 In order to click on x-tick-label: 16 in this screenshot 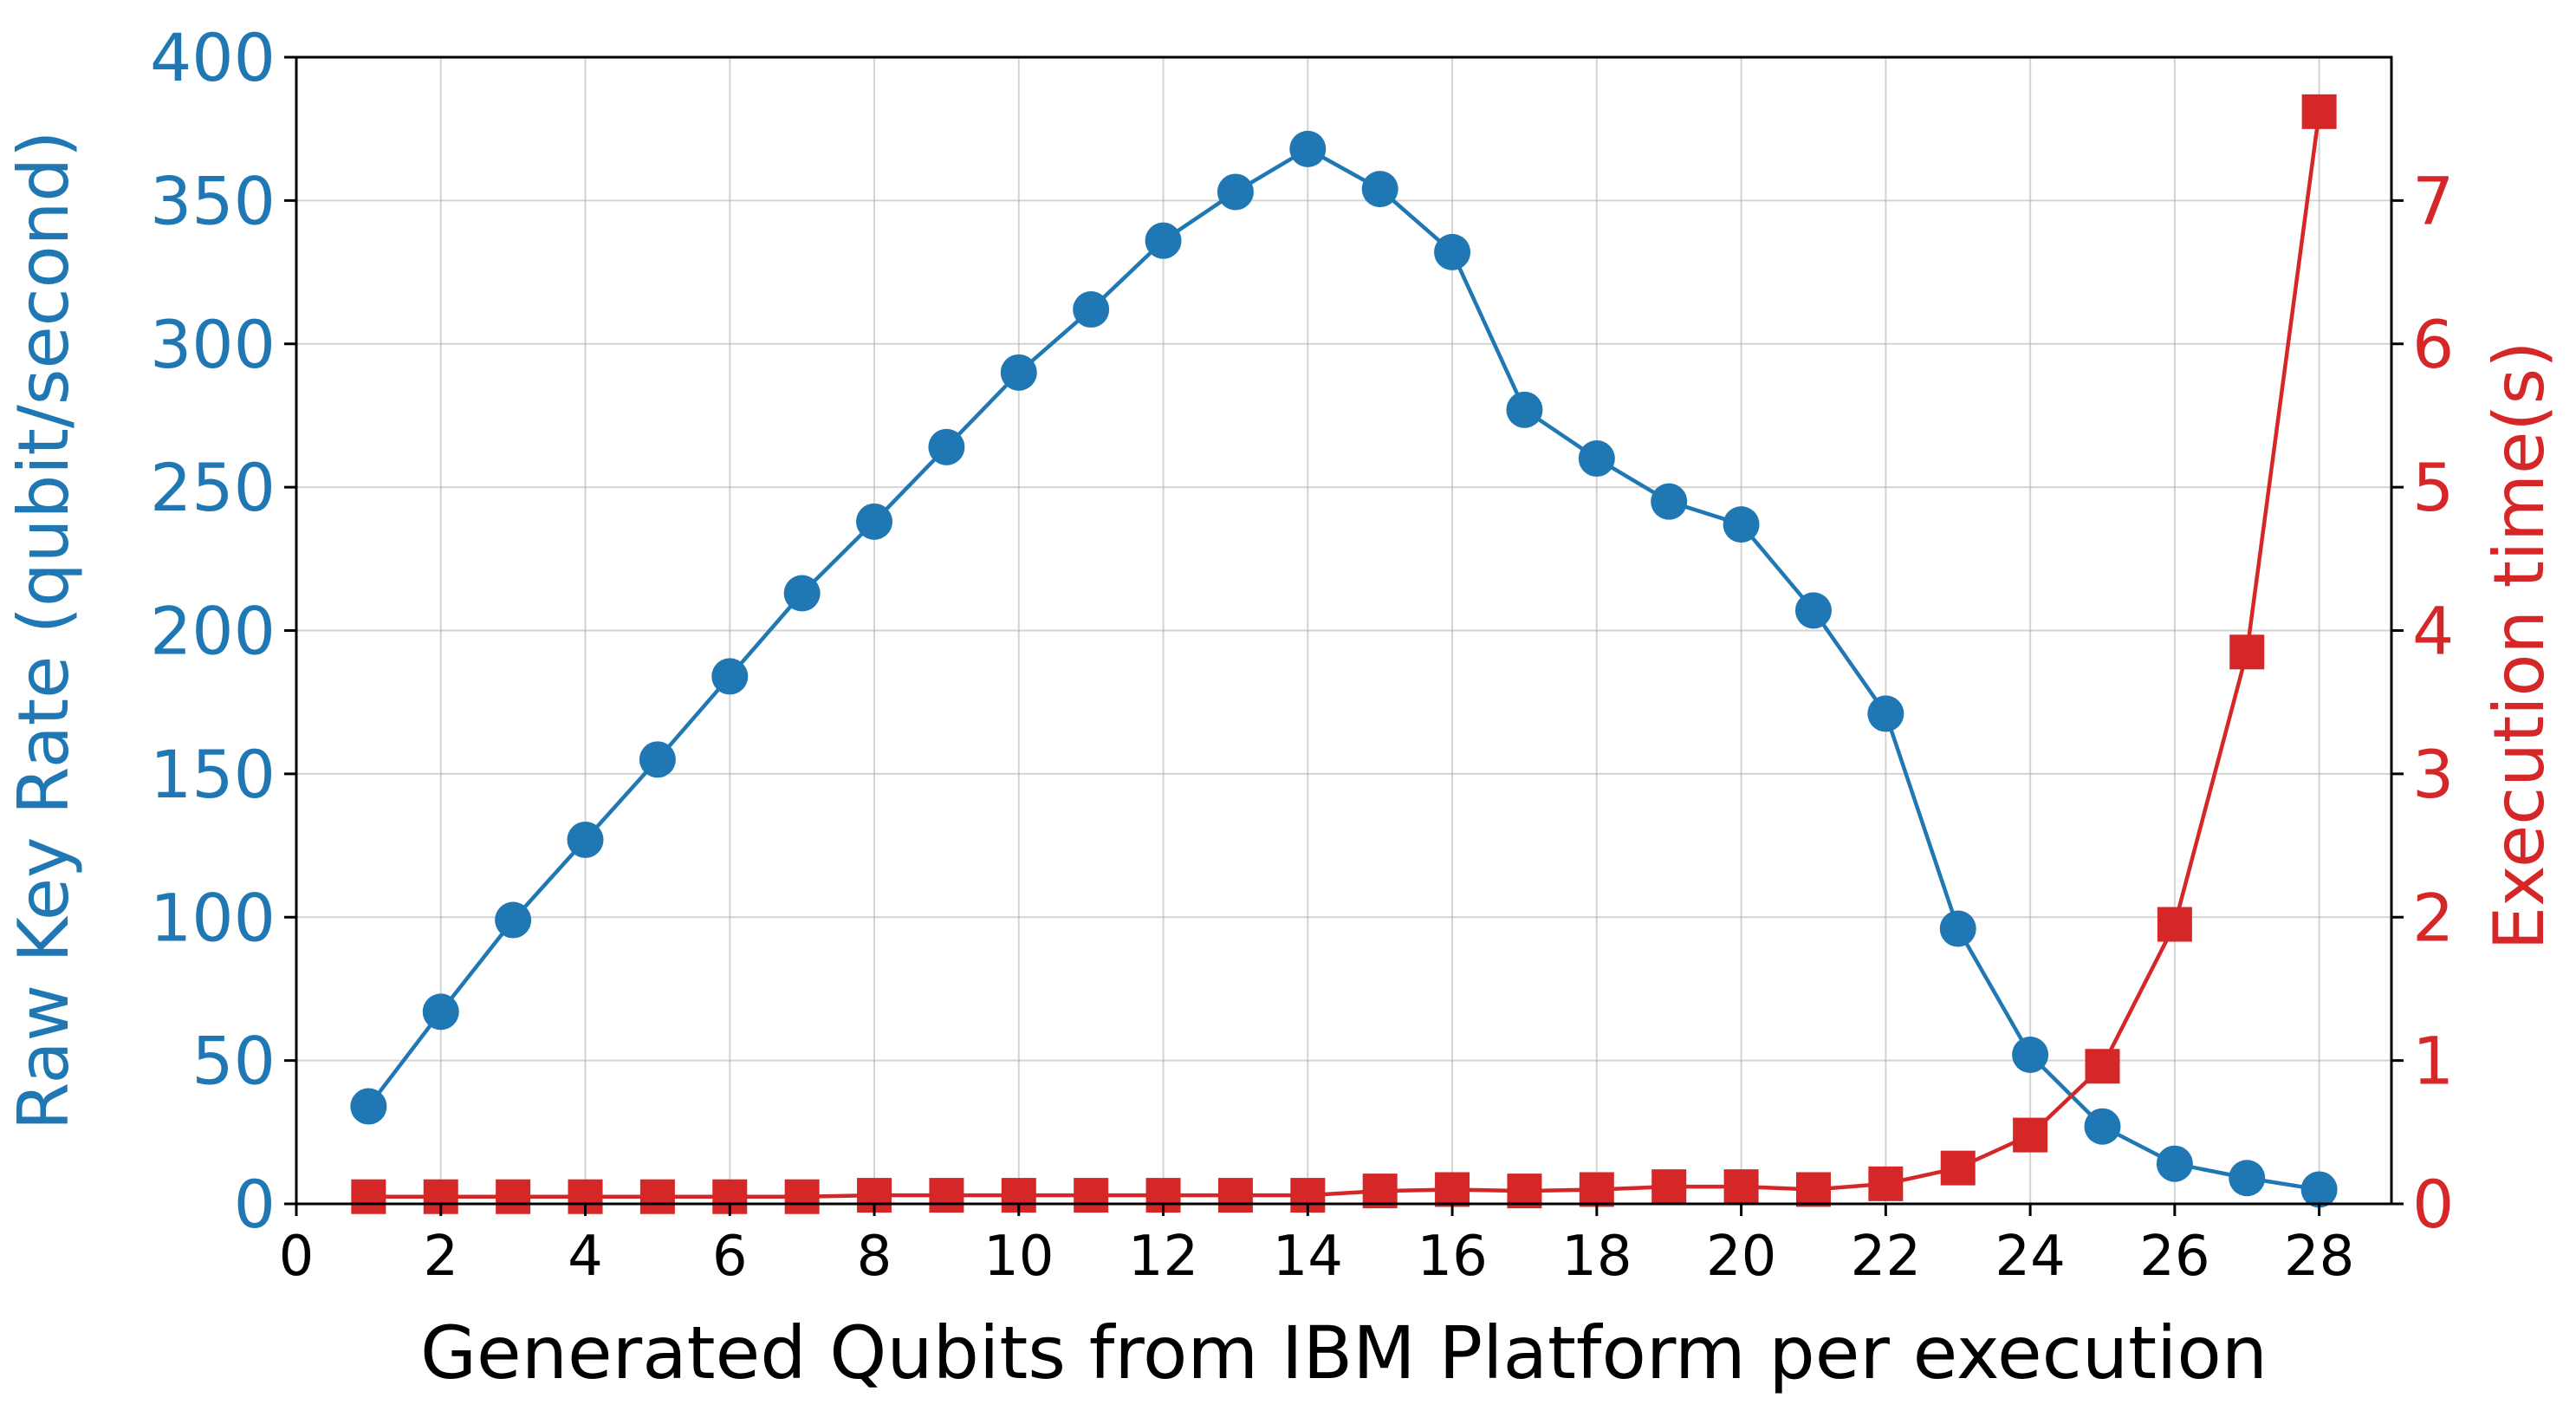, I will do `click(1452, 1257)`.